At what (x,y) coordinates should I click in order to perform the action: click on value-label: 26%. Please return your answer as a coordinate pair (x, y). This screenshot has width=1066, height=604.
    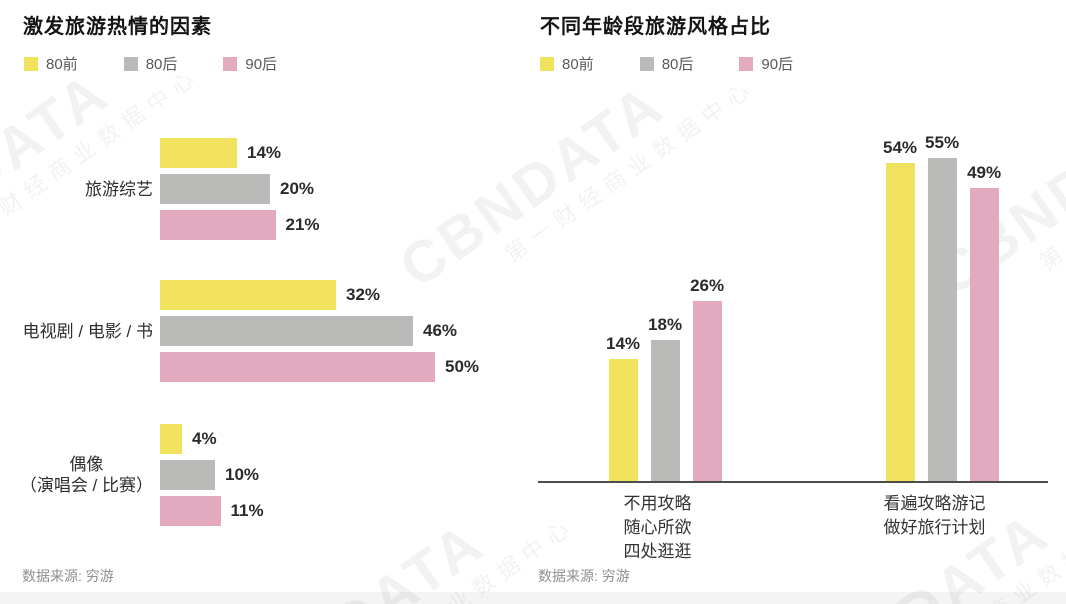
    Looking at the image, I should click on (707, 285).